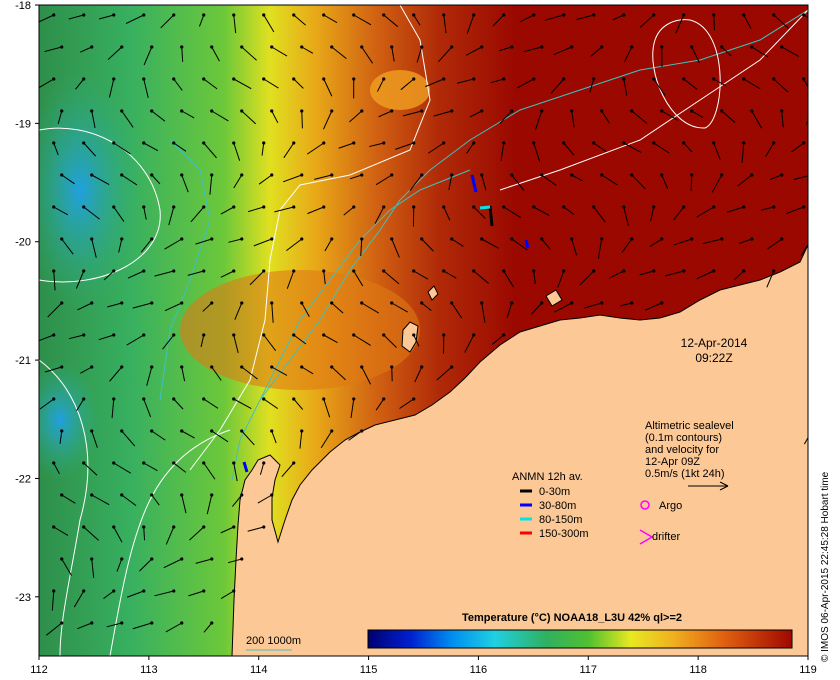  Describe the element at coordinates (410, 667) in the screenshot. I see `colorbar-tick-label: 26` at that location.